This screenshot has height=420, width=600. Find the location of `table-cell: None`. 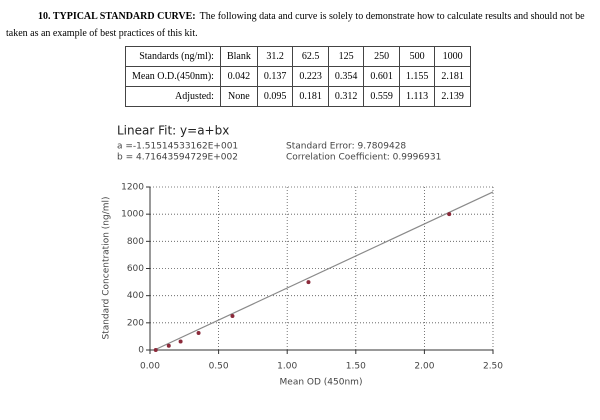

table-cell: None is located at coordinates (238, 96).